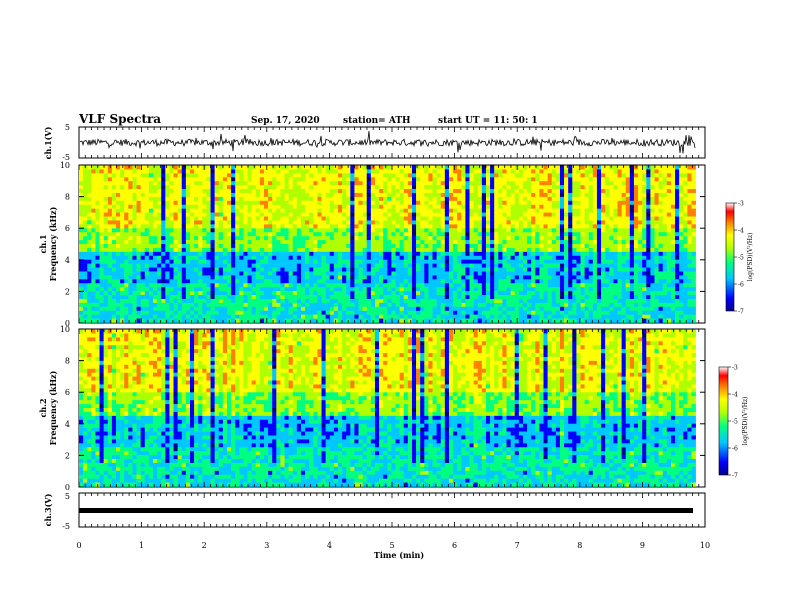 This screenshot has width=792, height=612. What do you see at coordinates (488, 121) in the screenshot?
I see `start-time-label: start UT = 11: 50: 1` at bounding box center [488, 121].